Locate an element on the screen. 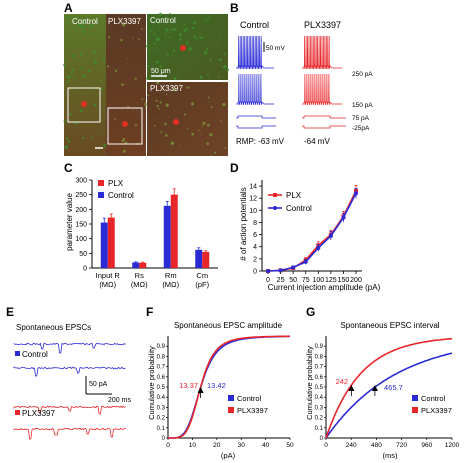  x-tick-label: 1200 is located at coordinates (452, 445).